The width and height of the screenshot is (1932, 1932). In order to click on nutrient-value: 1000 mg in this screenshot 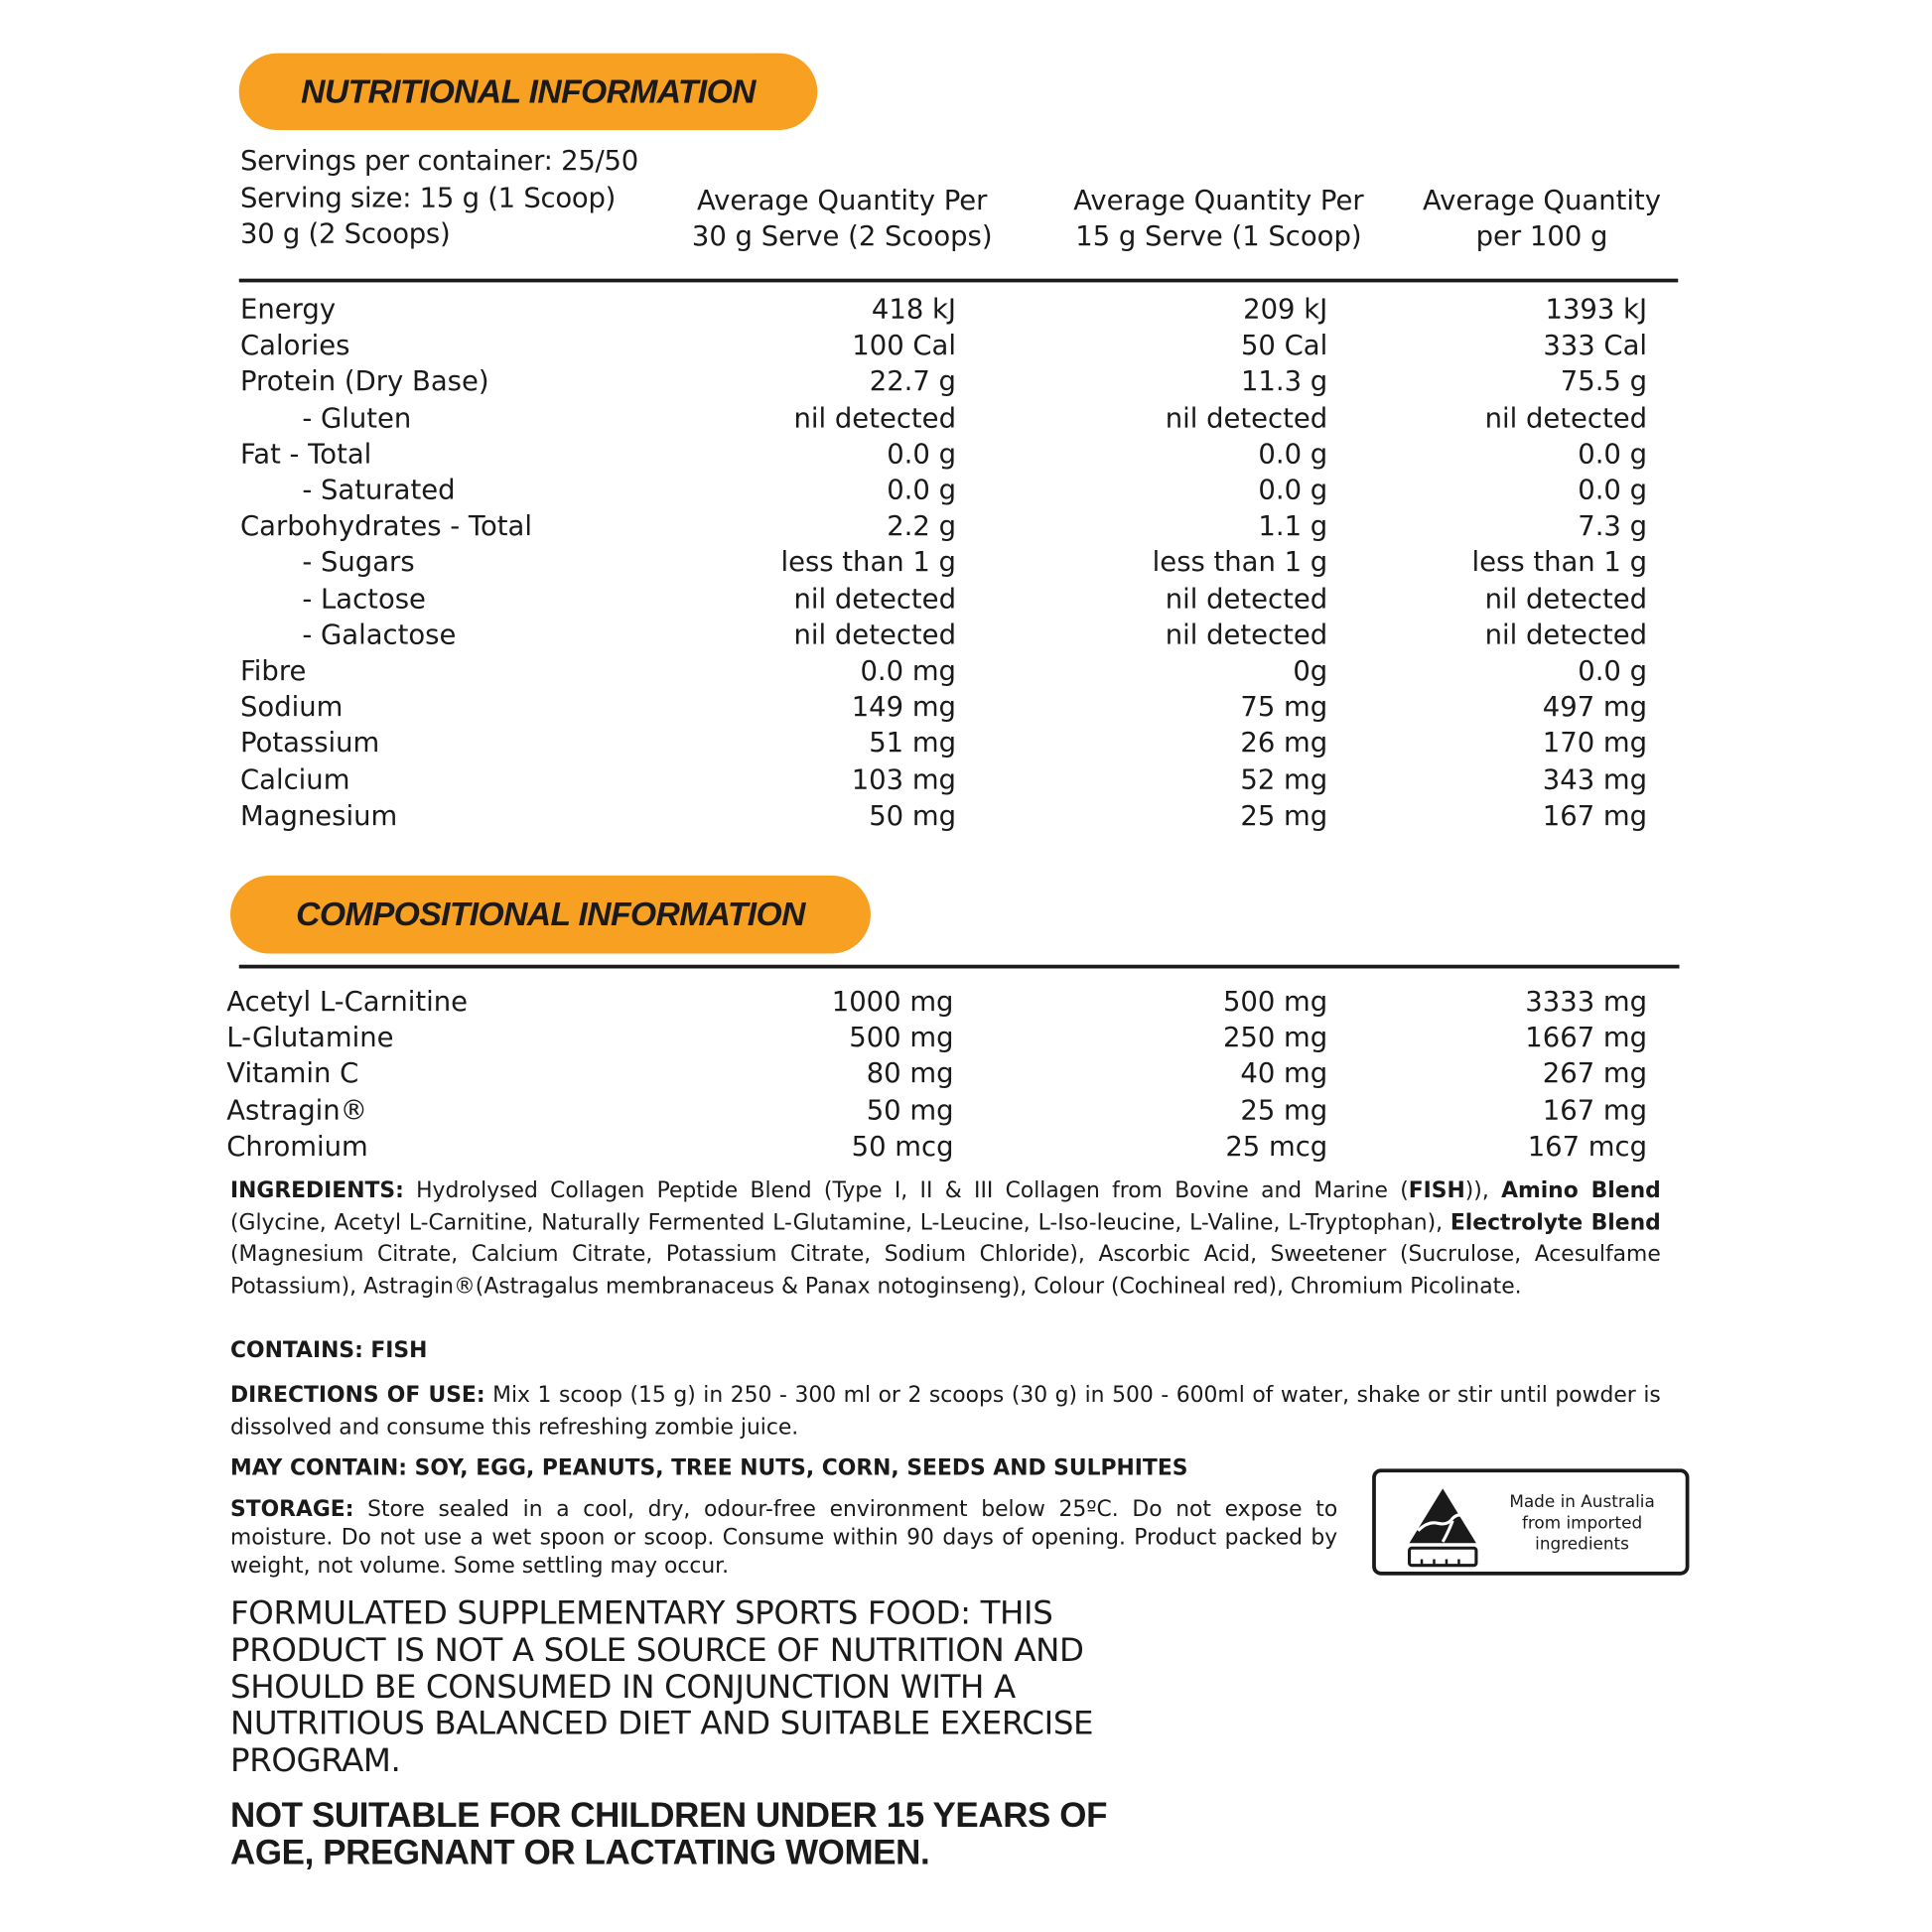, I will do `click(893, 1003)`.